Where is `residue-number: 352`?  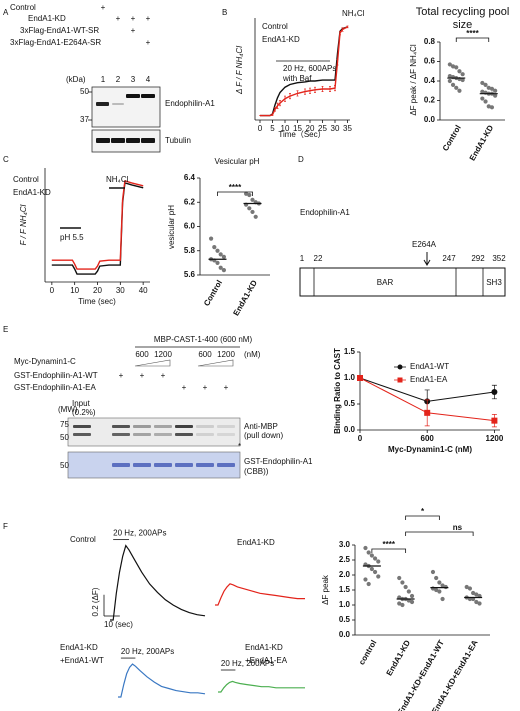
residue-number: 352 is located at coordinates (499, 258).